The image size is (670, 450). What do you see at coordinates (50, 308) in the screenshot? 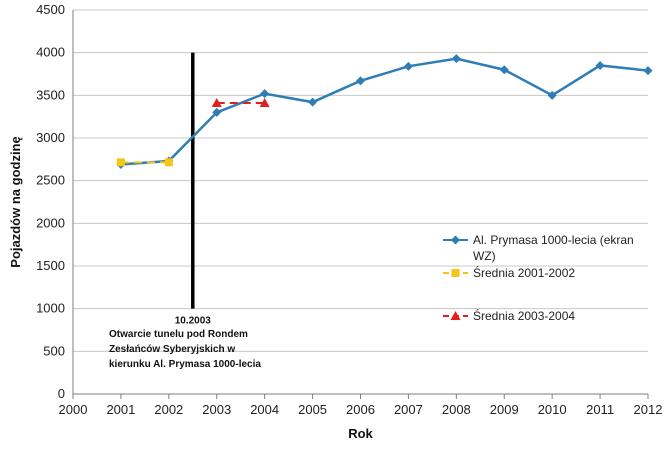
I see `y-tick-label: 1000` at bounding box center [50, 308].